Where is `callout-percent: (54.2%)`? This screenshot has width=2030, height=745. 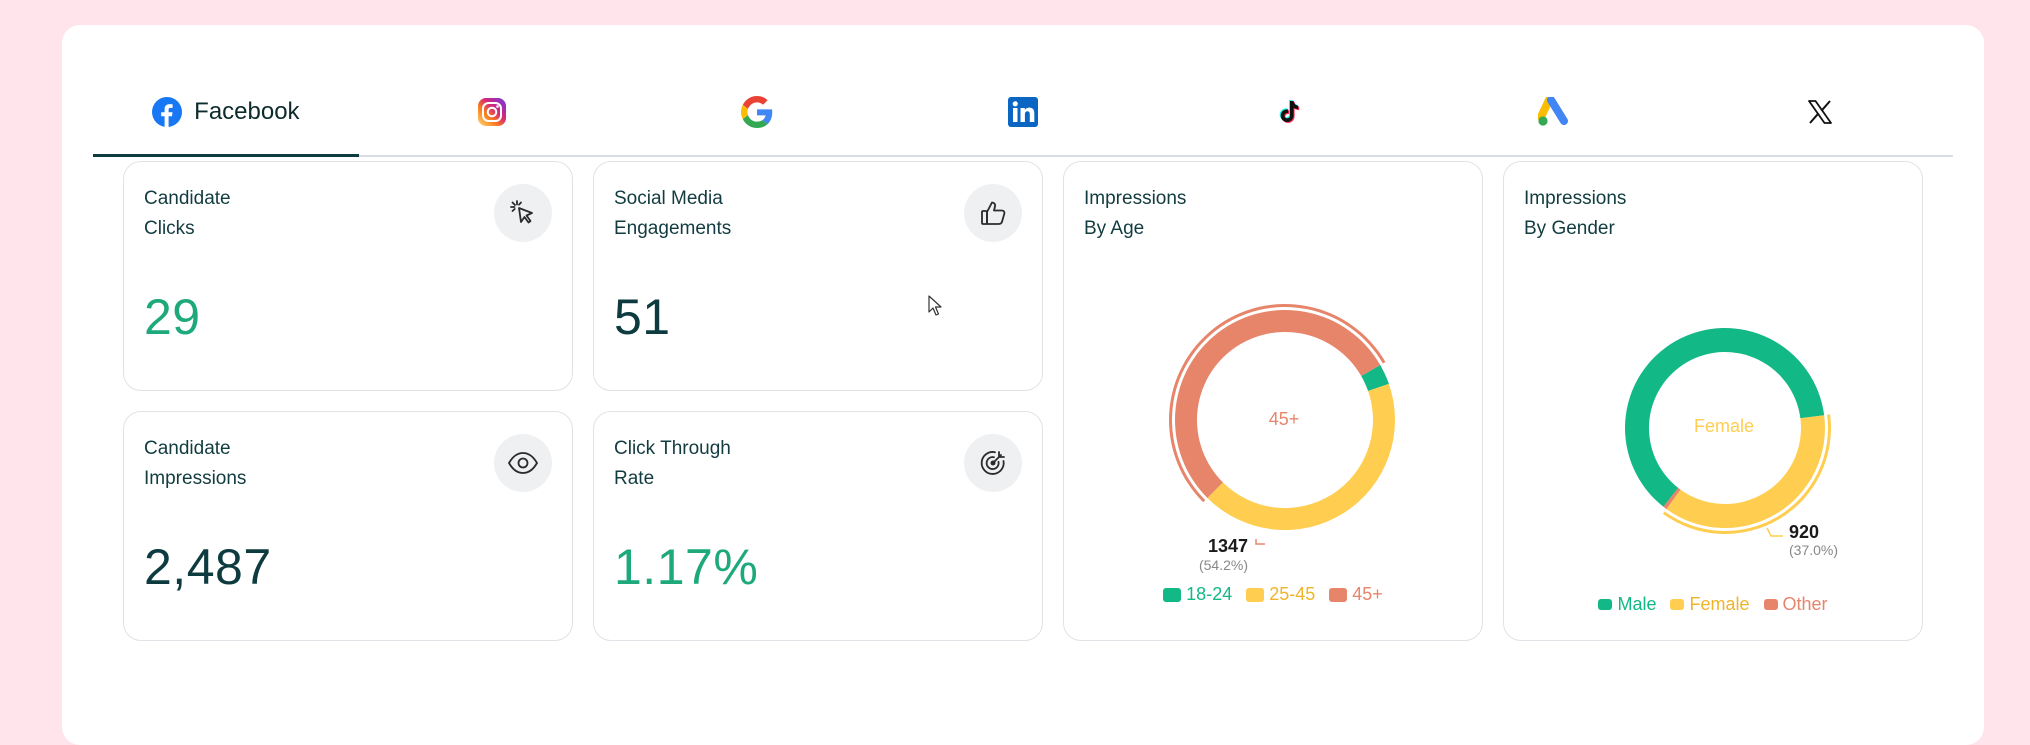
callout-percent: (54.2%) is located at coordinates (1223, 565).